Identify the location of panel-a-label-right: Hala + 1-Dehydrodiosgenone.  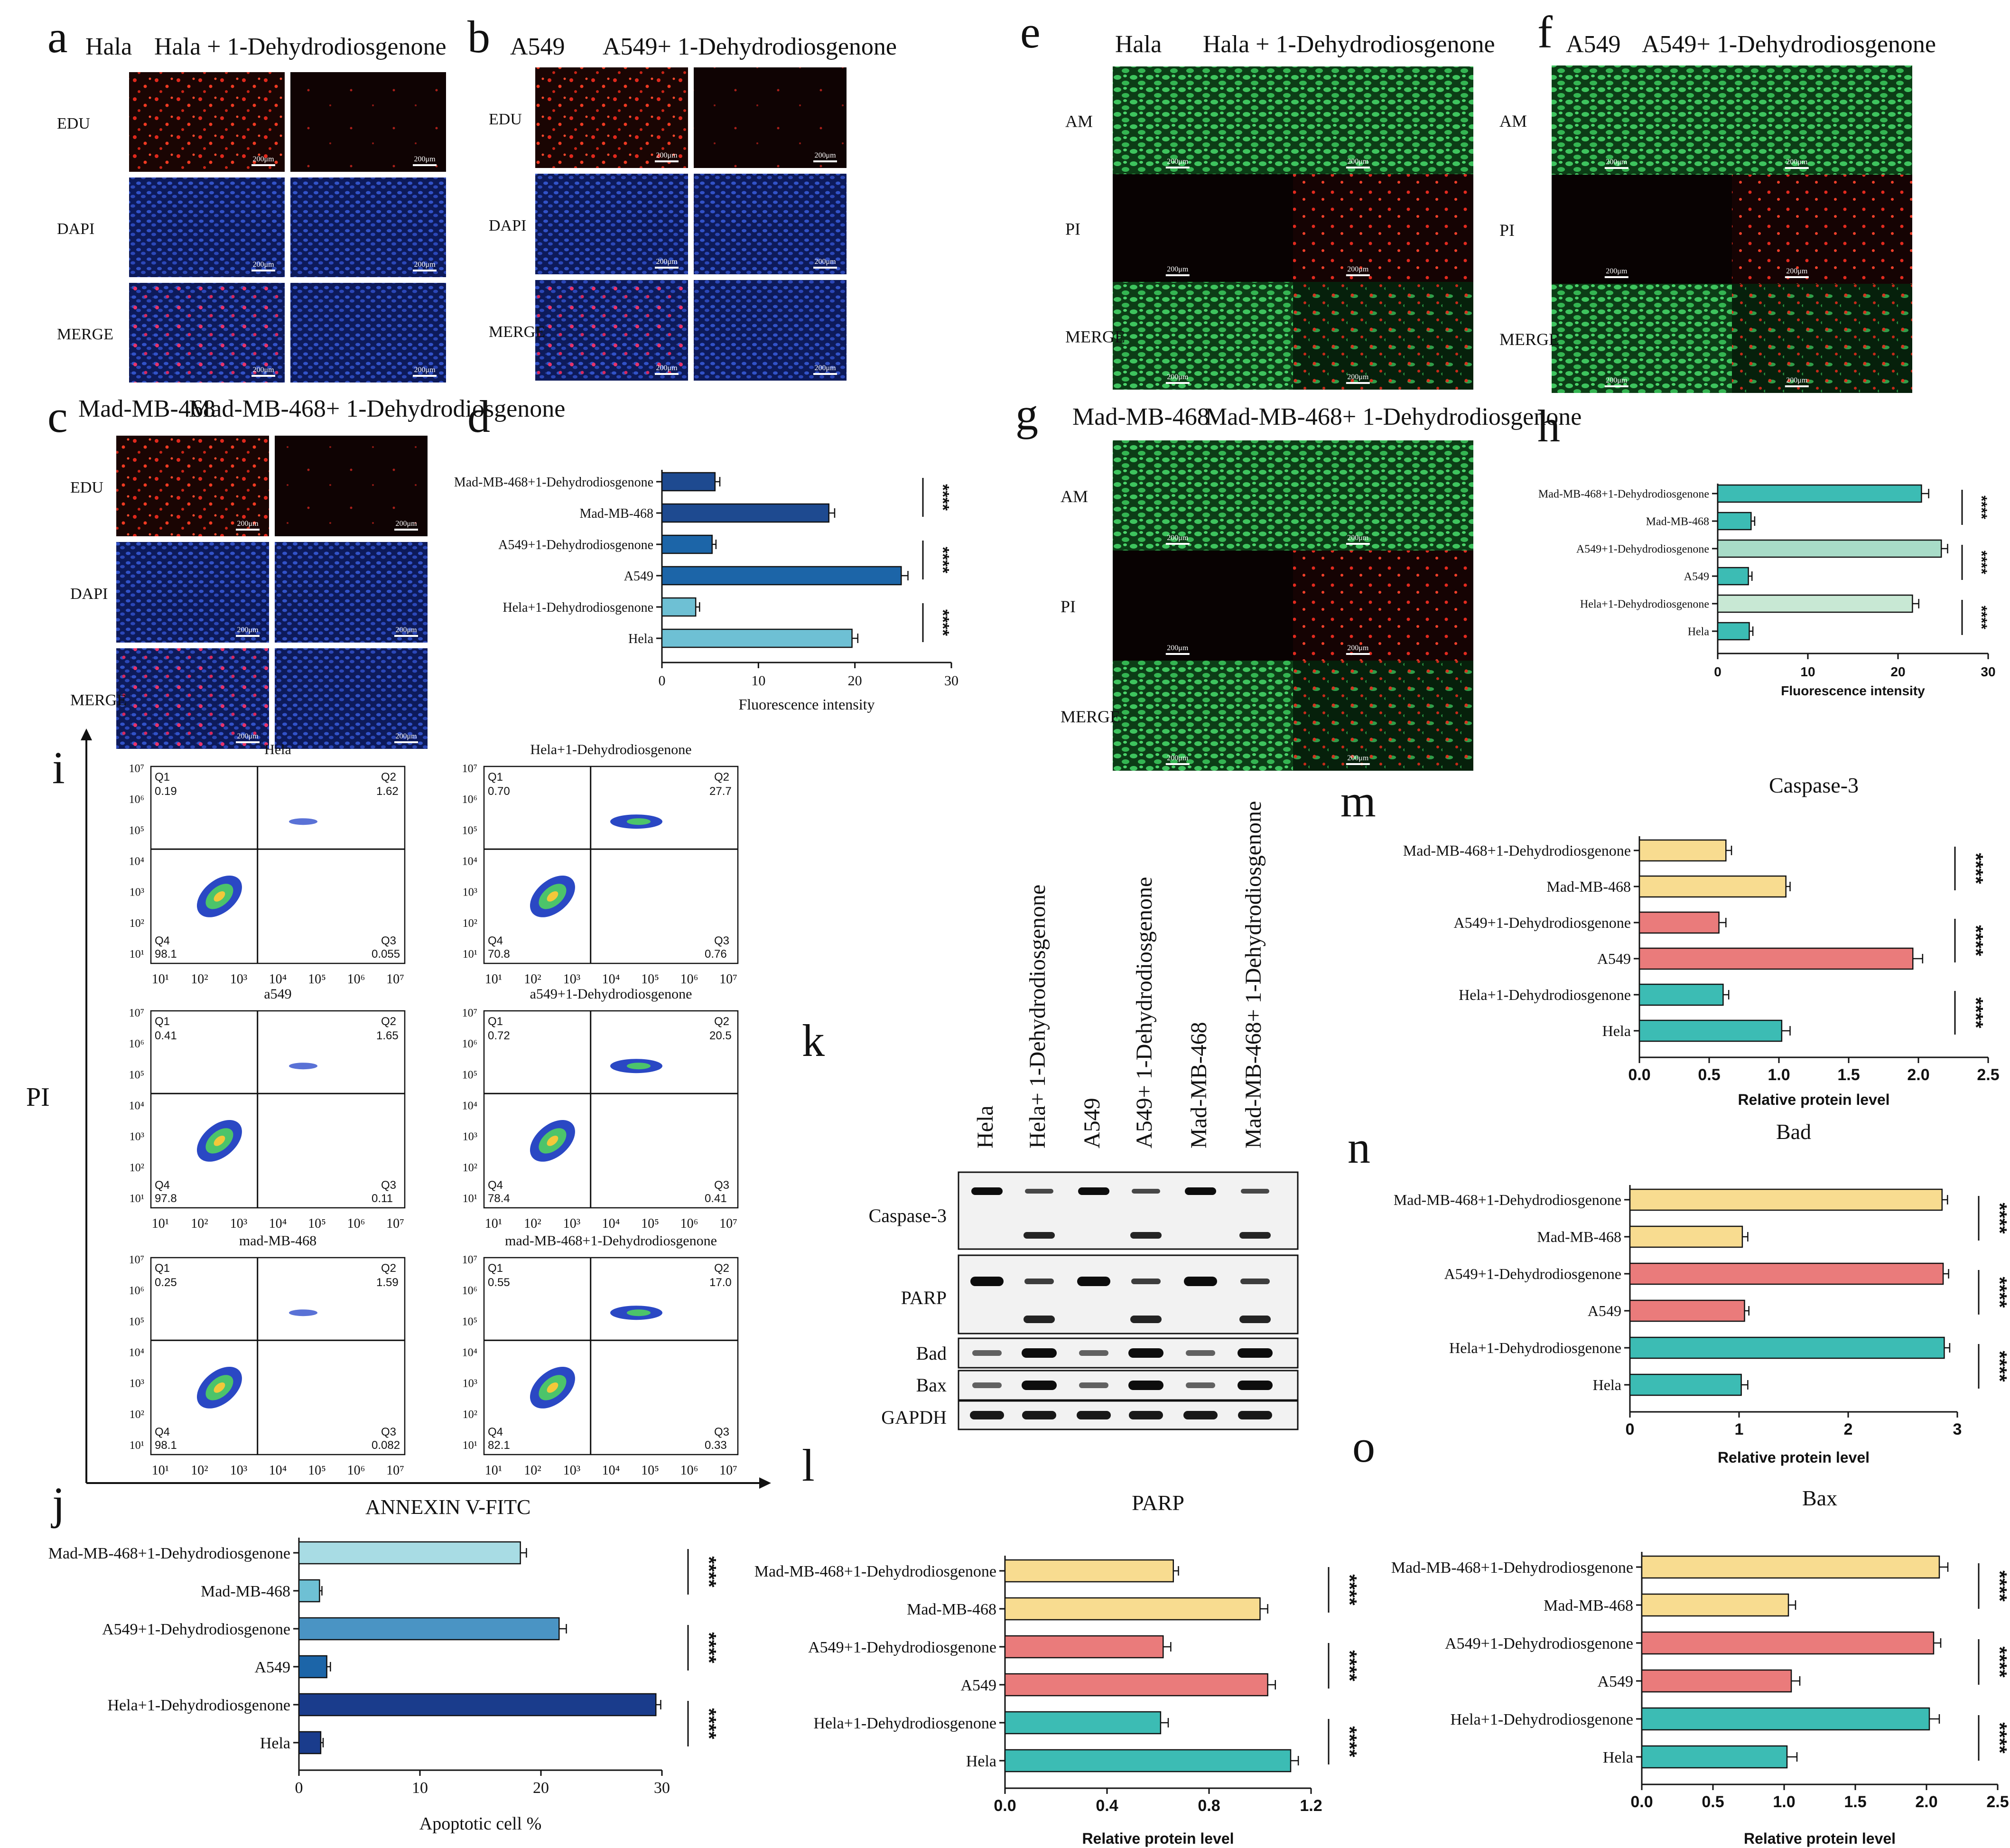
(301, 46).